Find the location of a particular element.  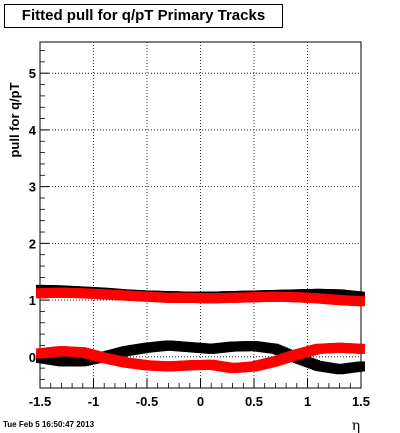

x-tick-label: 1.5 is located at coordinates (361, 401).